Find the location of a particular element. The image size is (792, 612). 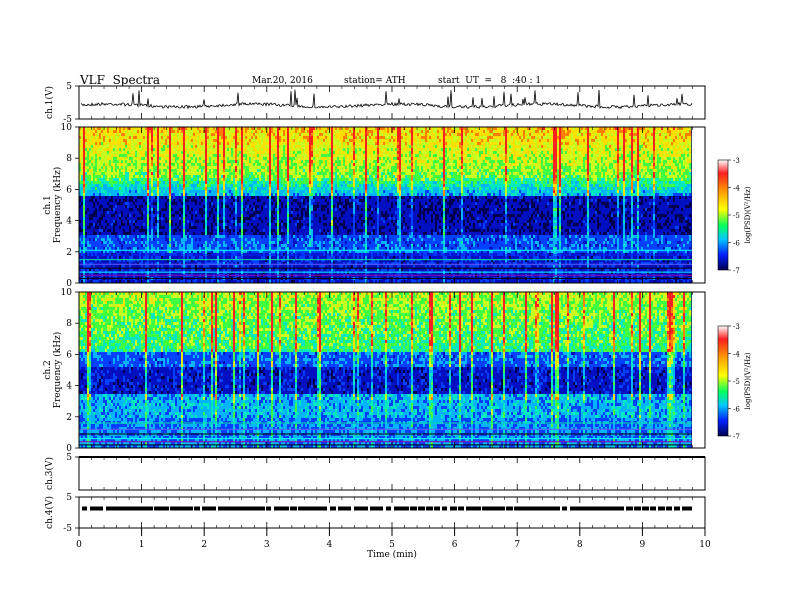

y-tick-label: 8 is located at coordinates (69, 159).